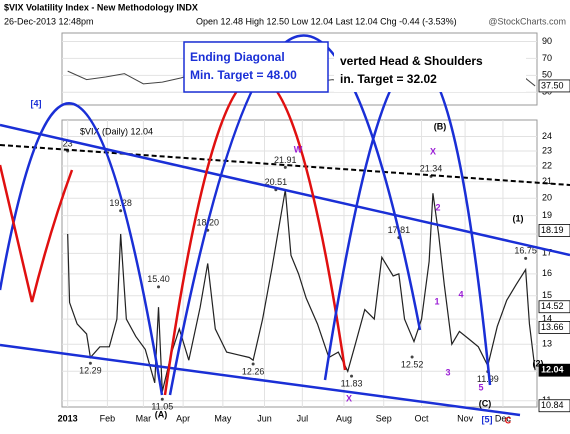 This screenshot has height=434, width=570. Describe the element at coordinates (36, 103) in the screenshot. I see `wave-label: [4]` at that location.